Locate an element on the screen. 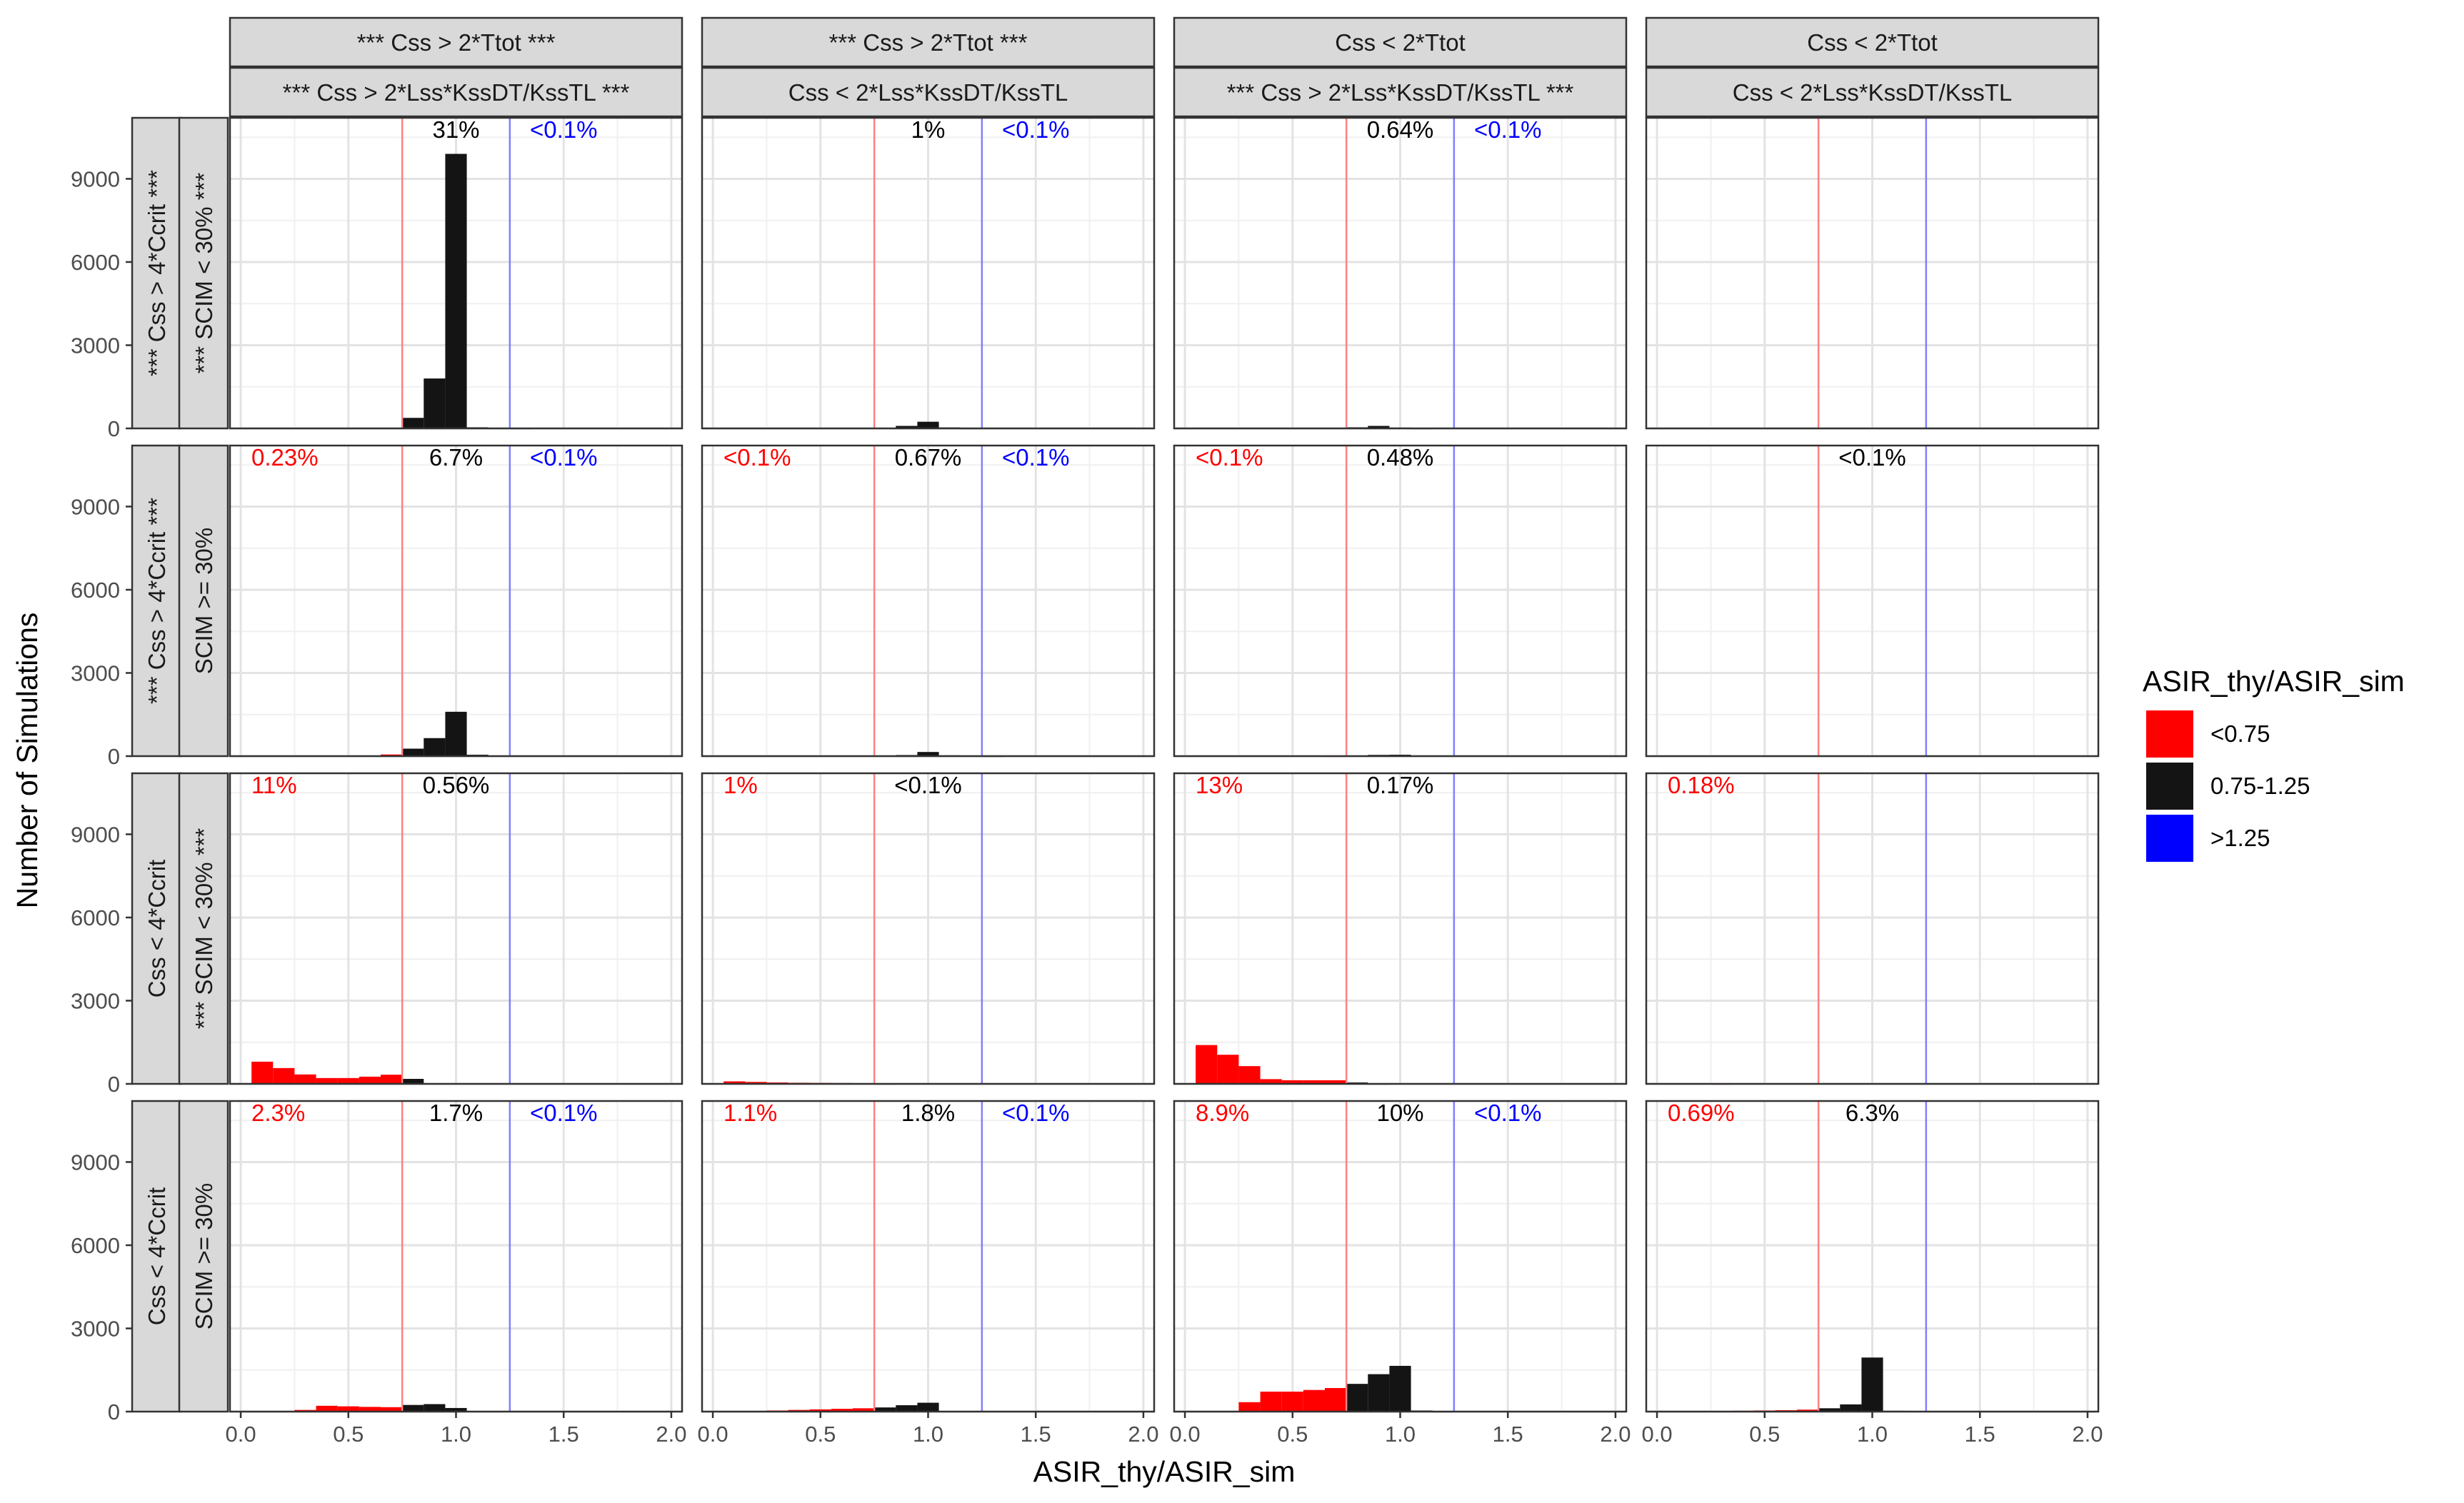 The width and height of the screenshot is (2464, 1503). annotation-black-pct: 1% is located at coordinates (928, 129).